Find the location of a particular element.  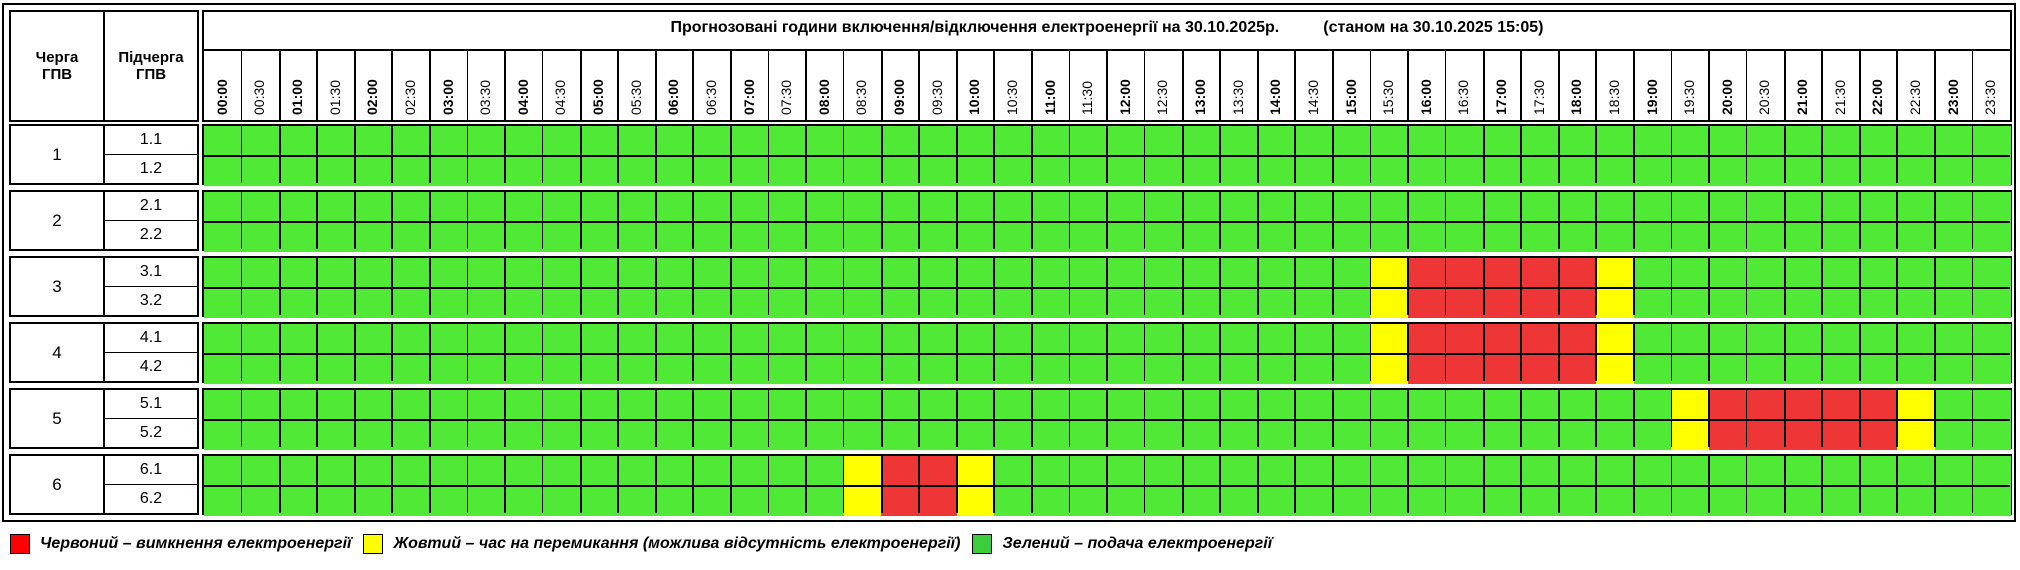

time-label: 20:00 is located at coordinates (1726, 97).